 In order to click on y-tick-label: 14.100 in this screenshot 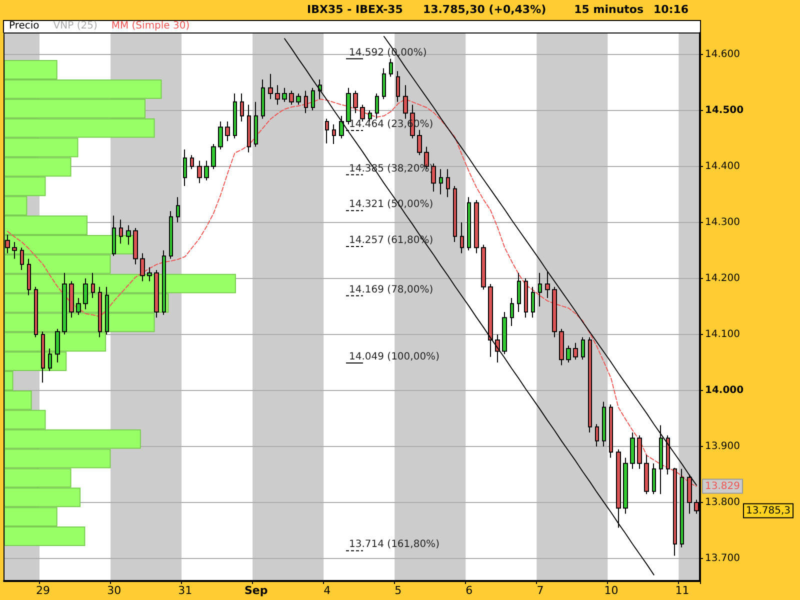, I will do `click(722, 334)`.